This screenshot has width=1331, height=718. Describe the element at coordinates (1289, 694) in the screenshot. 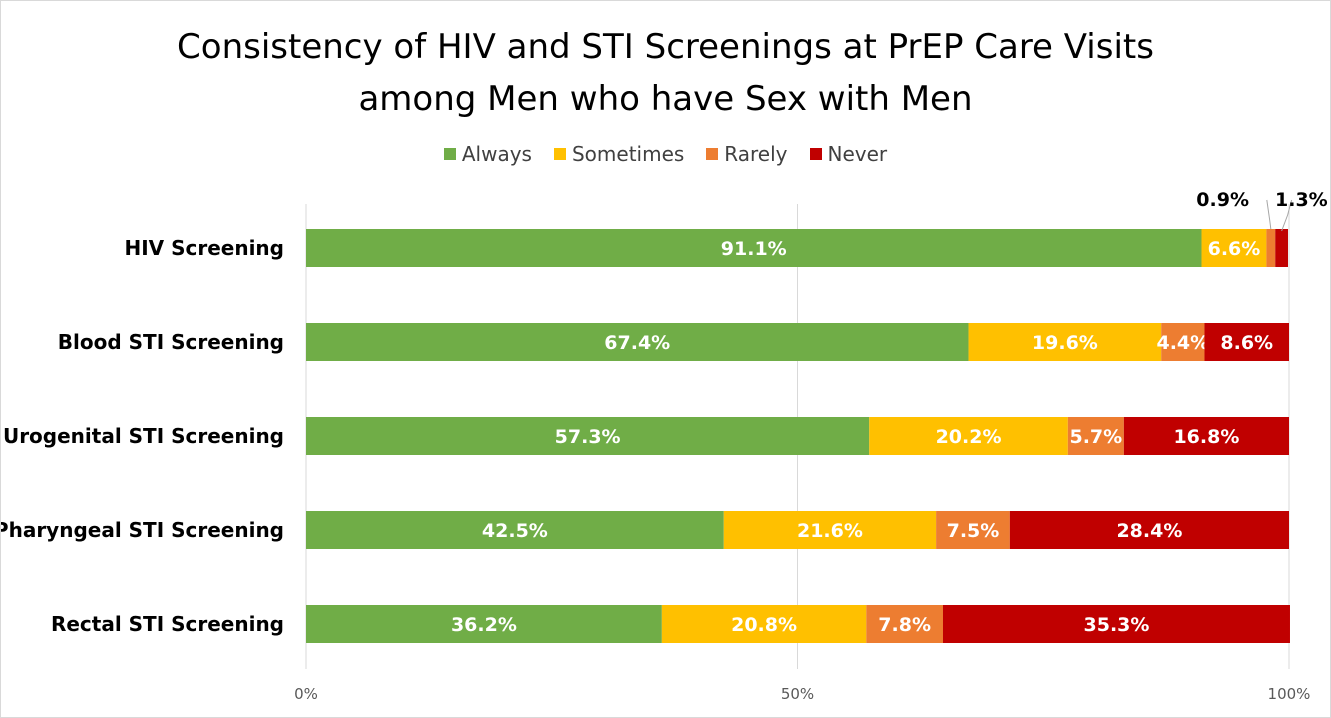

I see `x-tick-label: 100%` at that location.